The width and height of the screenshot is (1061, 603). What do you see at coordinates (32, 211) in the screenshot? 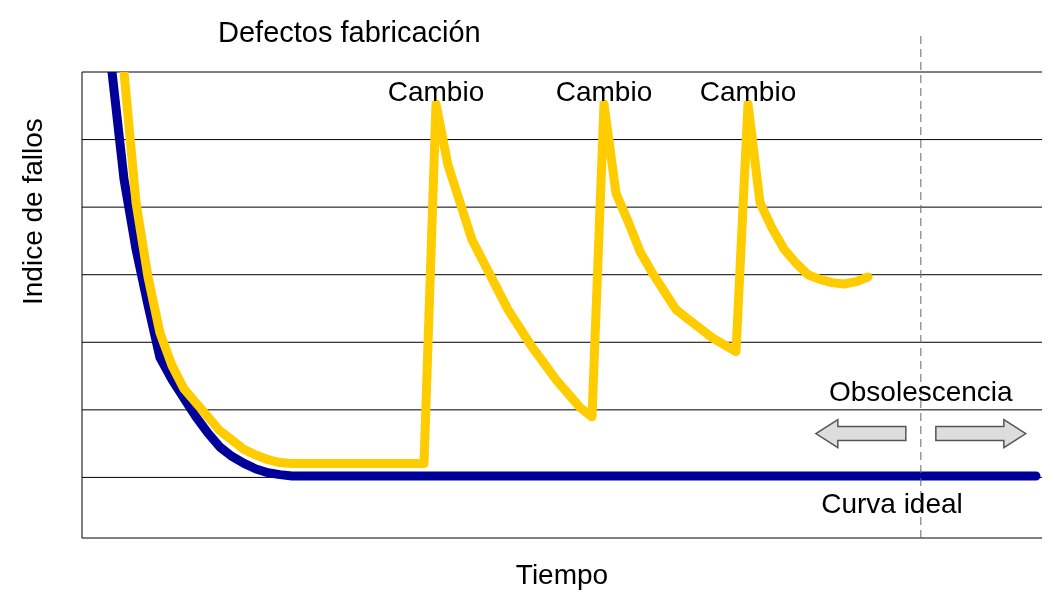
I see `y-axis-title: Indice de fallos` at bounding box center [32, 211].